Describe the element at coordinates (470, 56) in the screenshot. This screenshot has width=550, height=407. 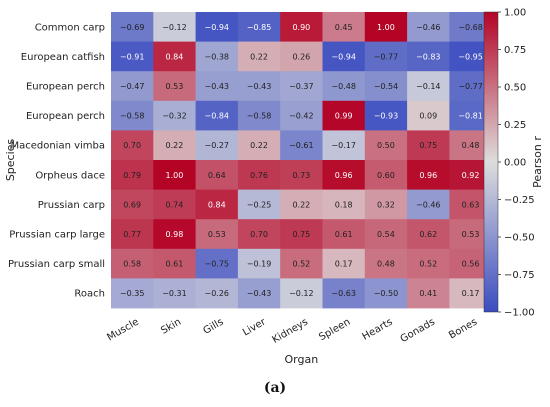
I see `cell-value-label: −0.95` at that location.